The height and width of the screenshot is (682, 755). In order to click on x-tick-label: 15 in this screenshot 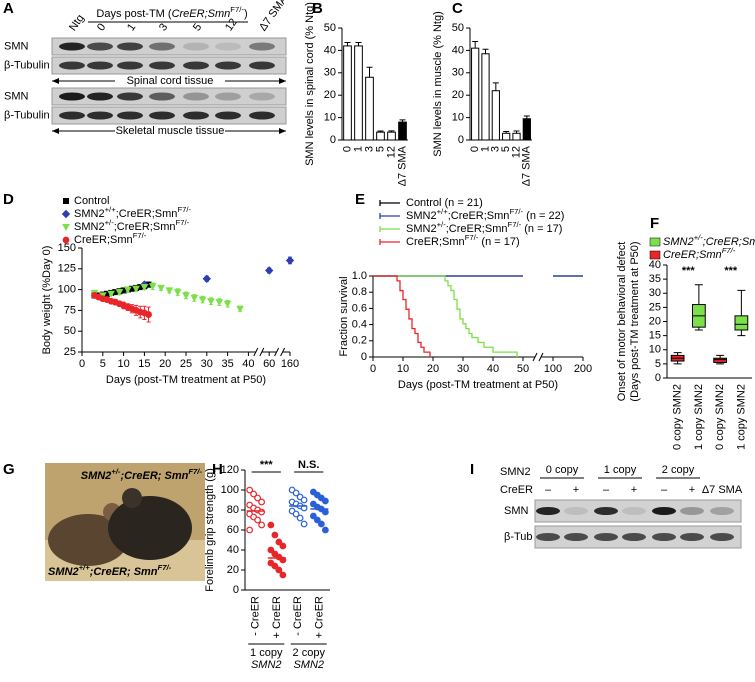, I will do `click(144, 364)`.